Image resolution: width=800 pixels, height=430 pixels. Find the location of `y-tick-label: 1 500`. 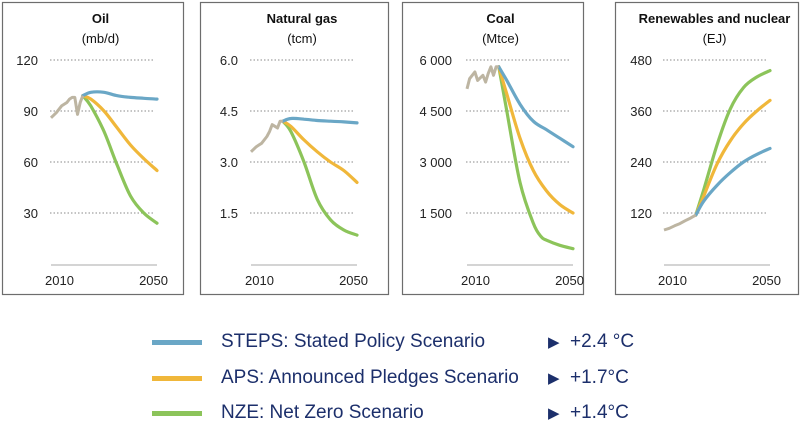

y-tick-label: 1 500 is located at coordinates (435, 213).